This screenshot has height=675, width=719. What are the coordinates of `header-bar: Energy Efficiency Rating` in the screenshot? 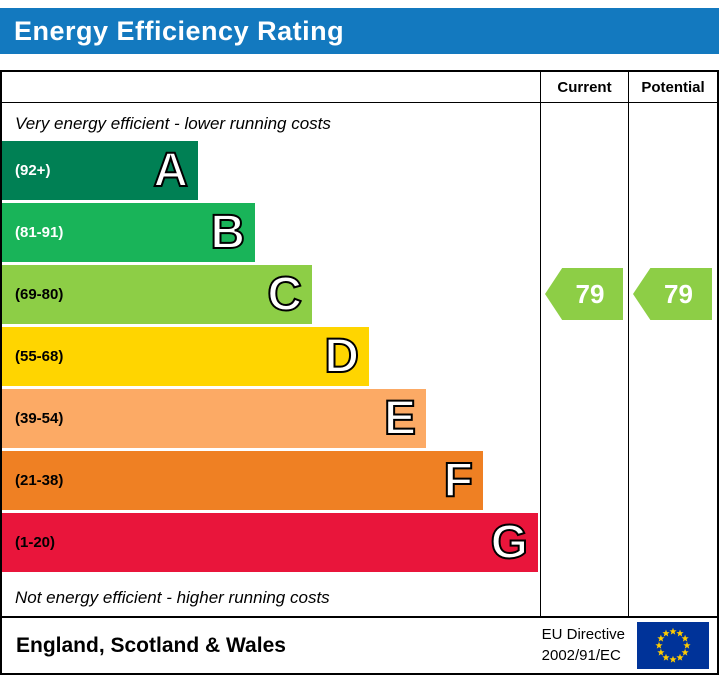 It's located at (359, 31).